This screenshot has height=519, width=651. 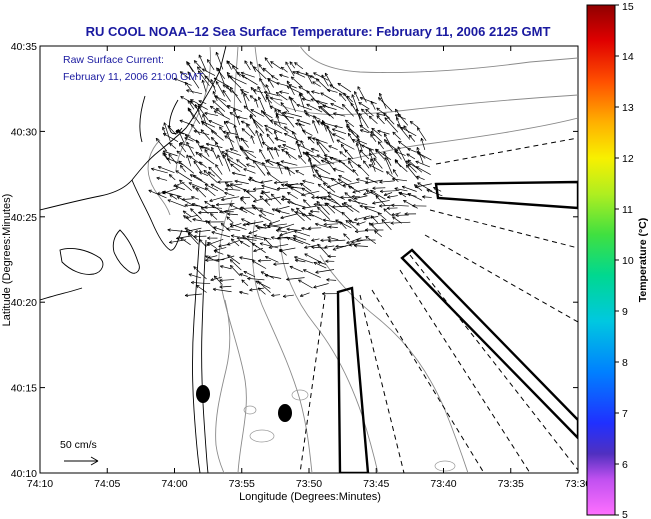 I want to click on scale-arrow, so click(x=81, y=461).